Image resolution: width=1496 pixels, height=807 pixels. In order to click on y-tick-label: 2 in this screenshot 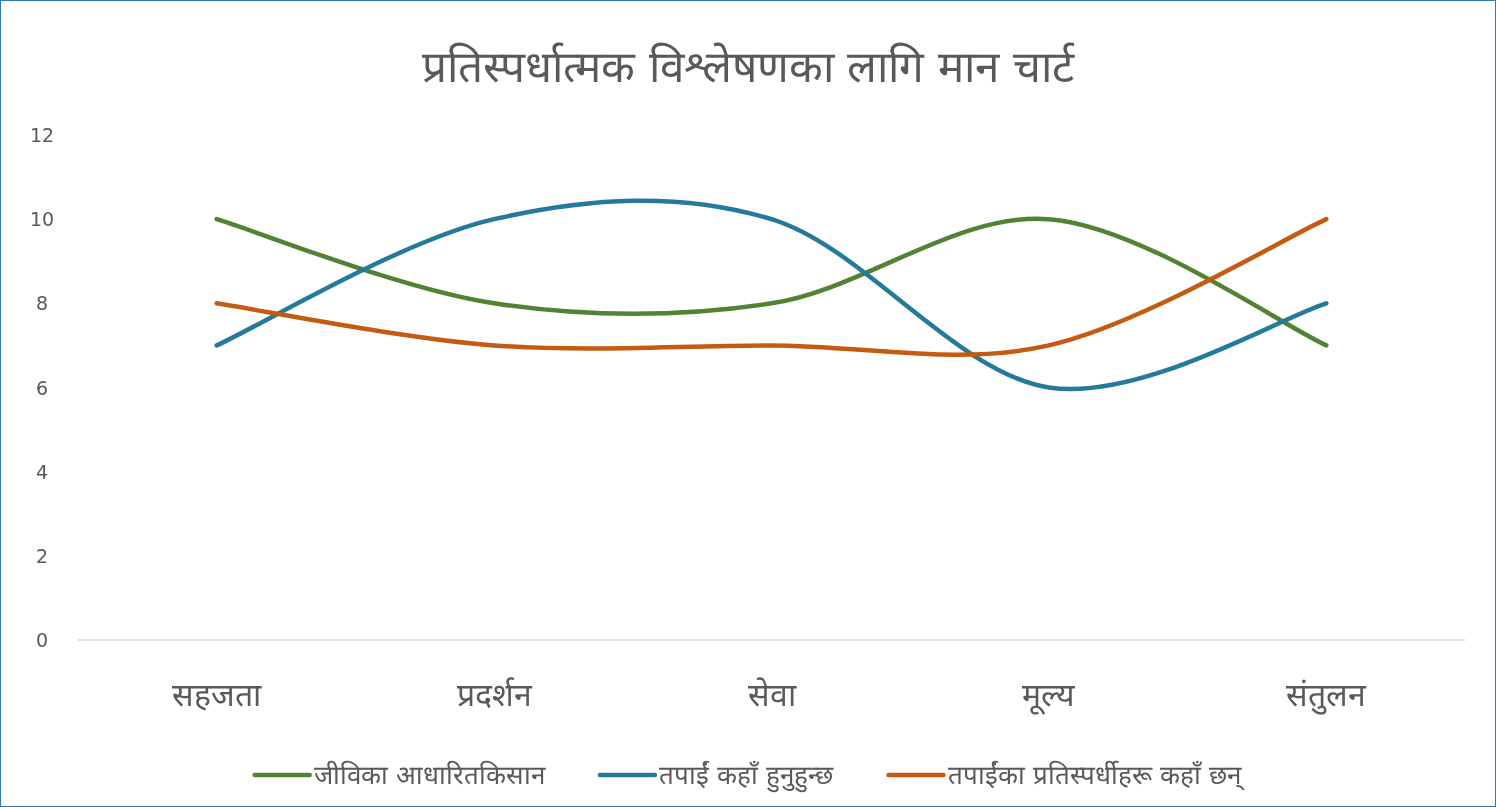, I will do `click(42, 555)`.